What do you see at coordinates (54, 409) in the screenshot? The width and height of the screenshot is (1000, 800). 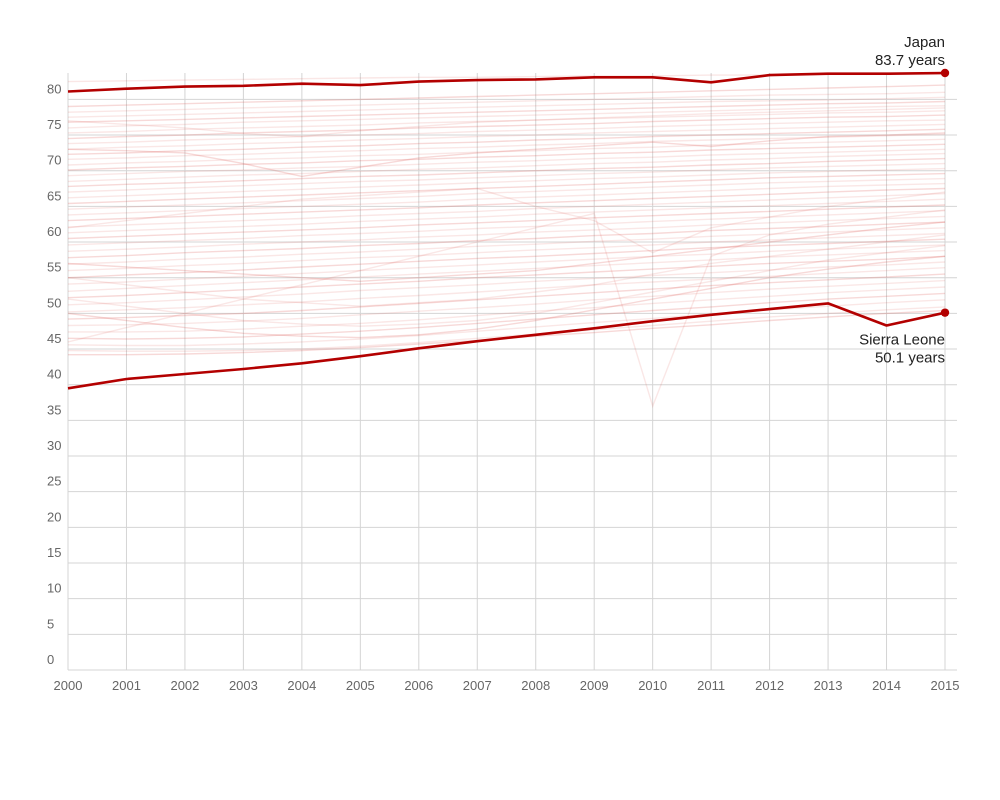 I see `y-tick-label: 35` at bounding box center [54, 409].